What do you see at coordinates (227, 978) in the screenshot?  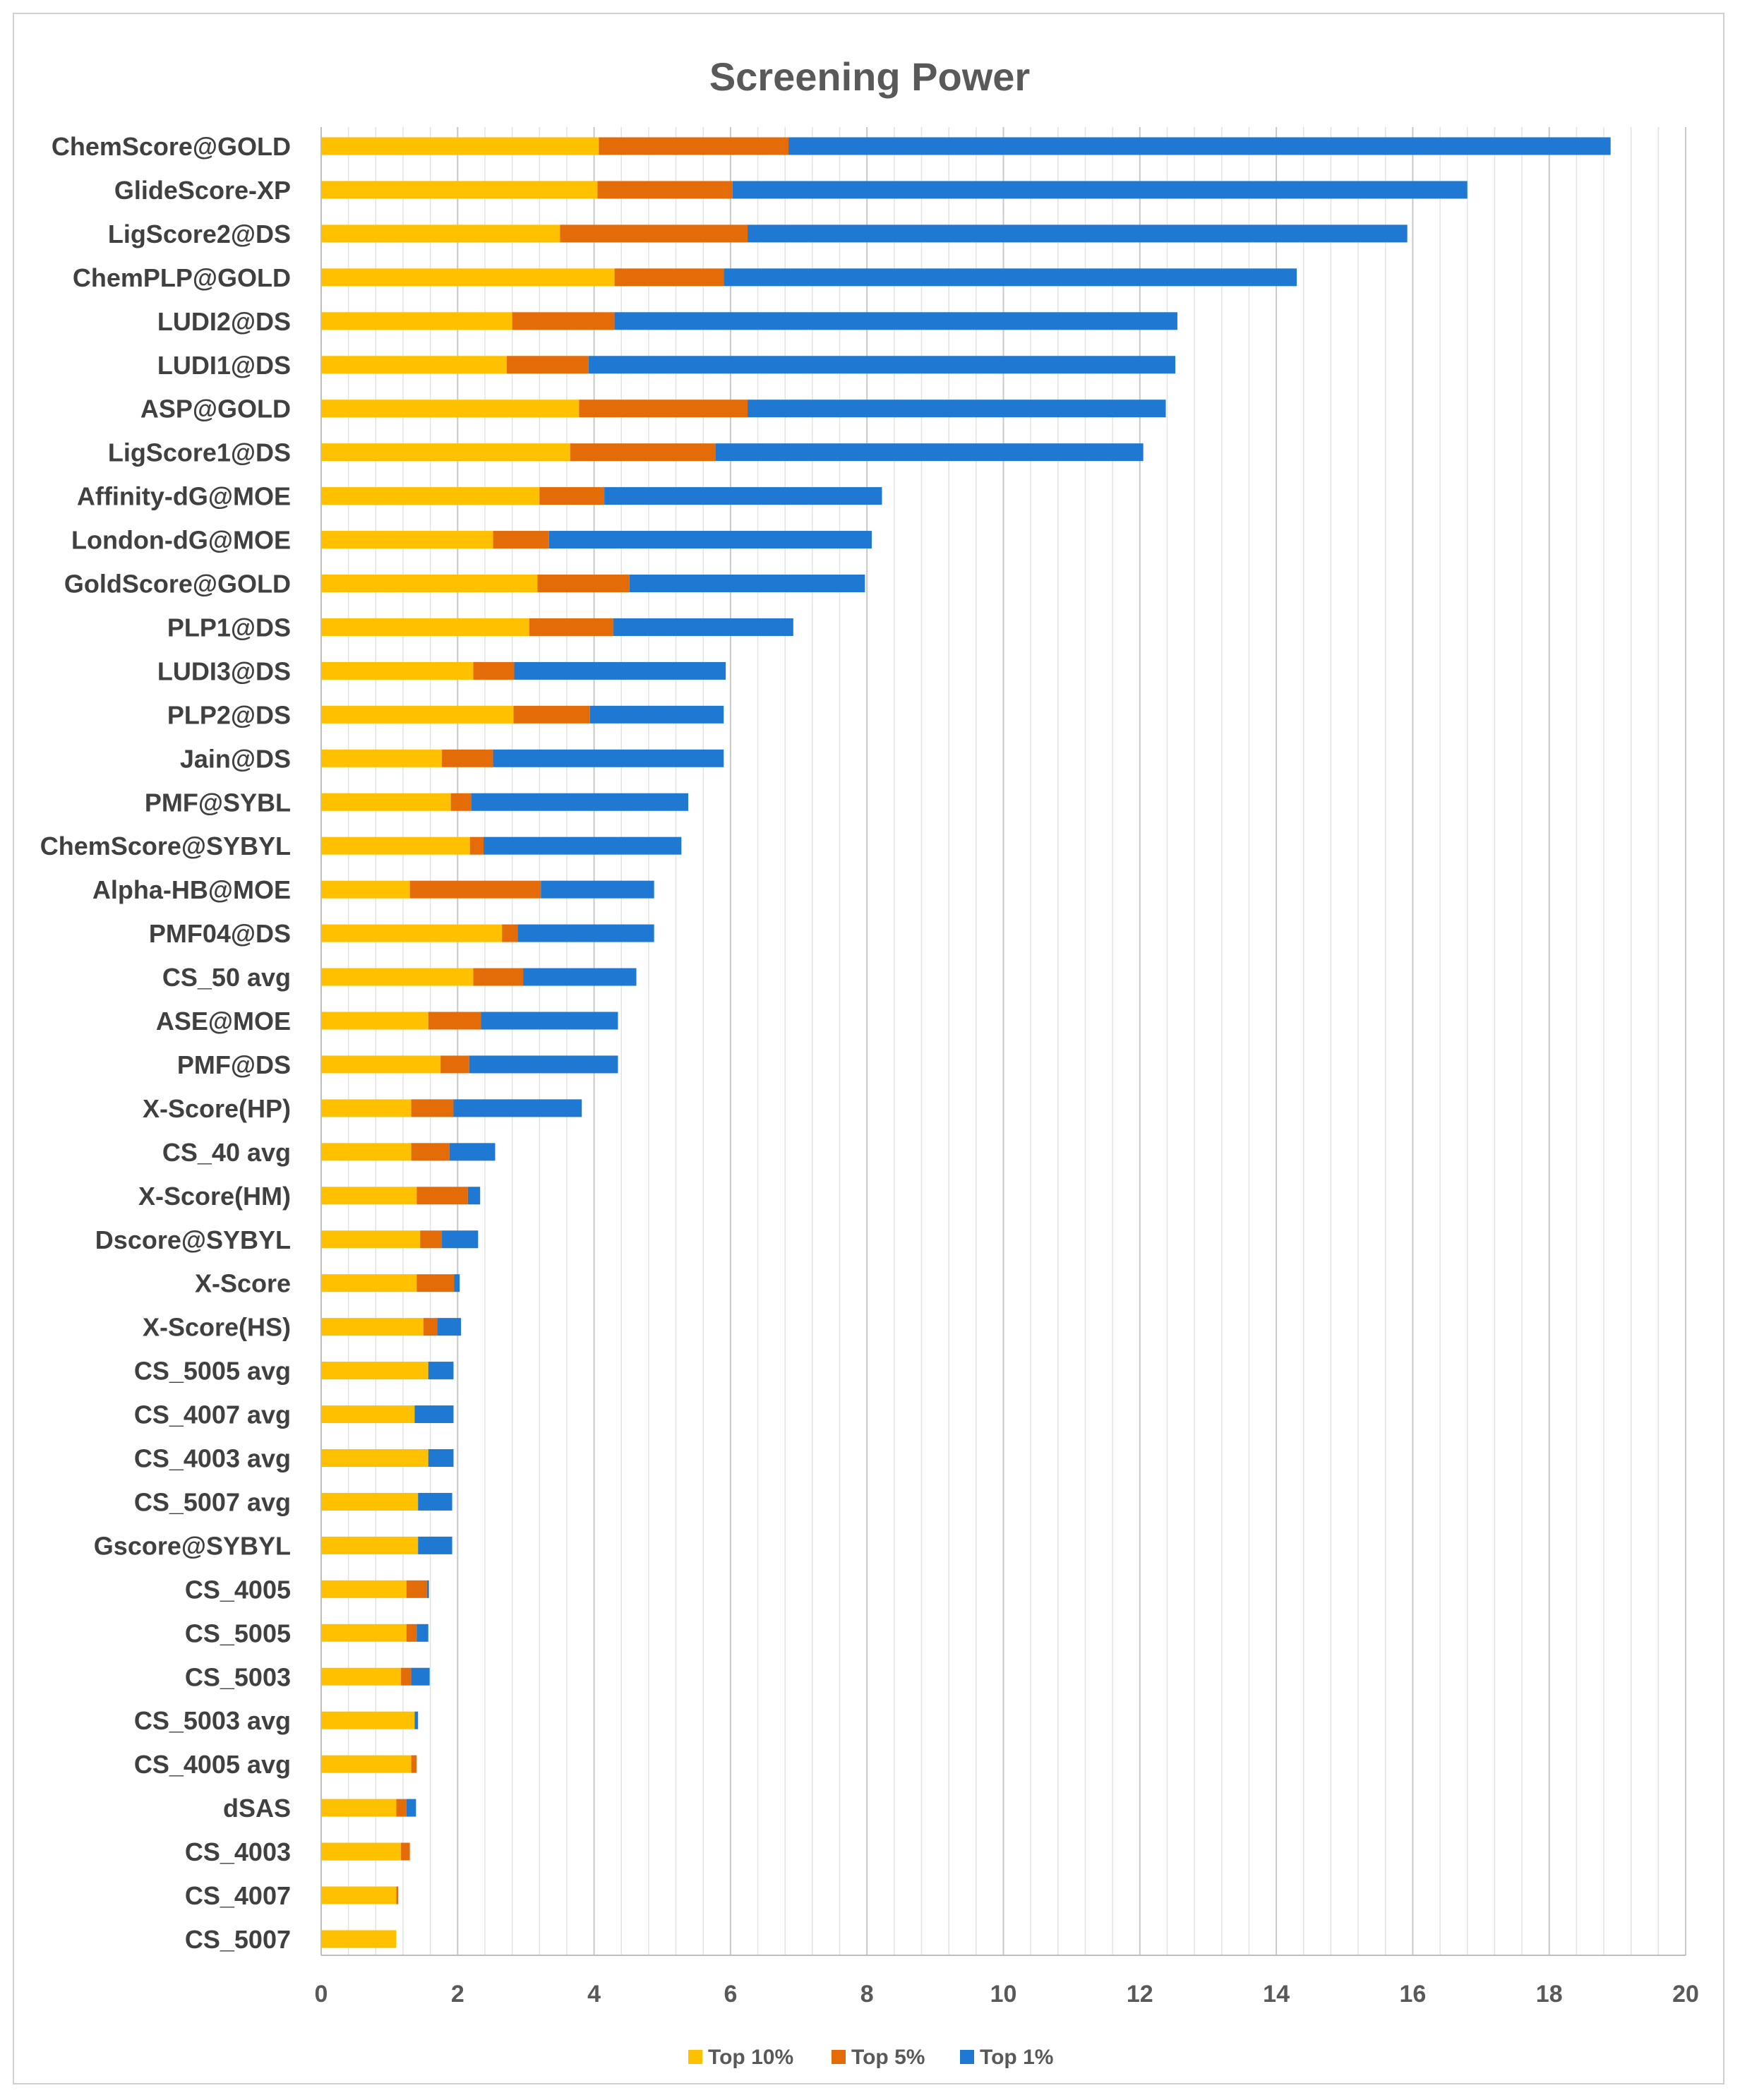 I see `category-label: CS_50 avg` at bounding box center [227, 978].